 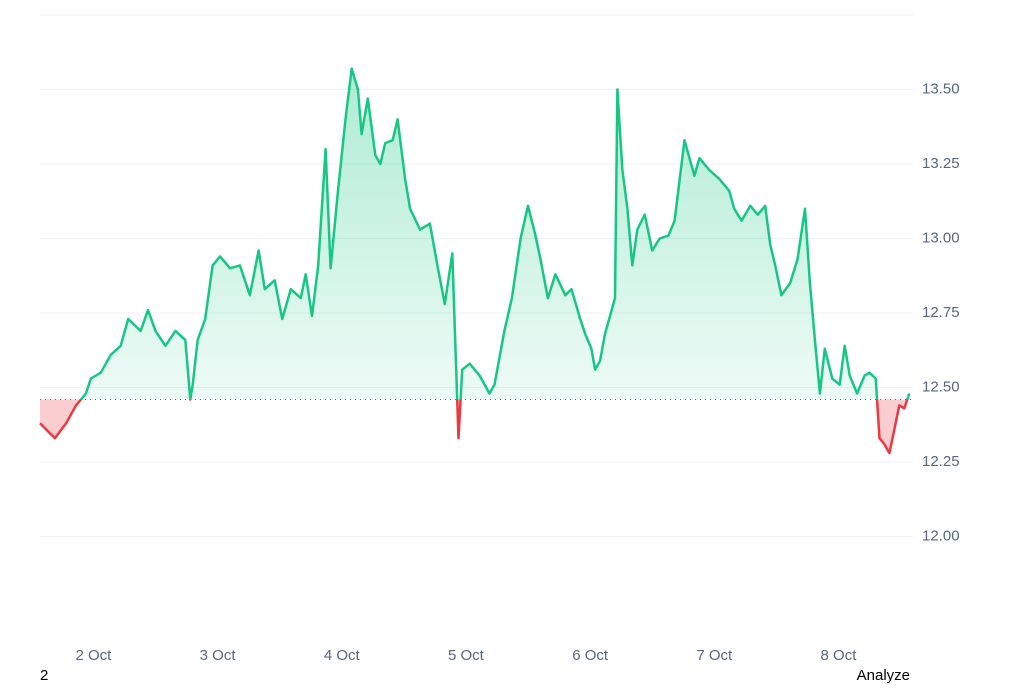 I want to click on y-tick-label: 13.25, so click(x=941, y=163).